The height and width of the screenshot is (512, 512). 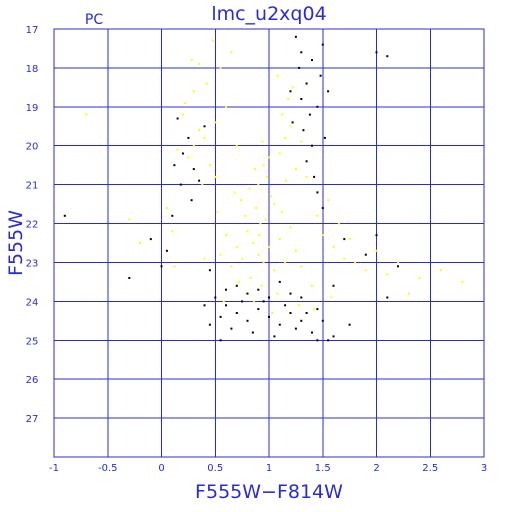 What do you see at coordinates (94, 20) in the screenshot?
I see `corner-label: PC` at bounding box center [94, 20].